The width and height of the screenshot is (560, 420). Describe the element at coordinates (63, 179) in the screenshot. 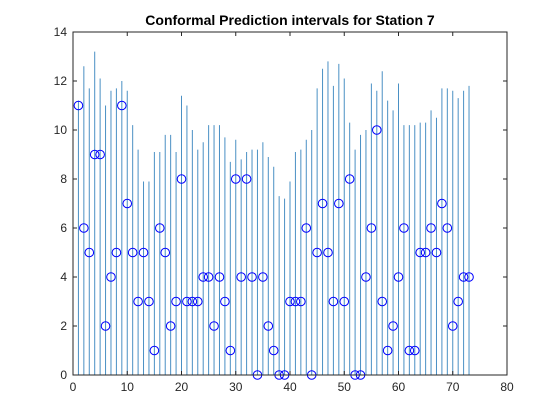

I see `y-tick-label: 8` at that location.